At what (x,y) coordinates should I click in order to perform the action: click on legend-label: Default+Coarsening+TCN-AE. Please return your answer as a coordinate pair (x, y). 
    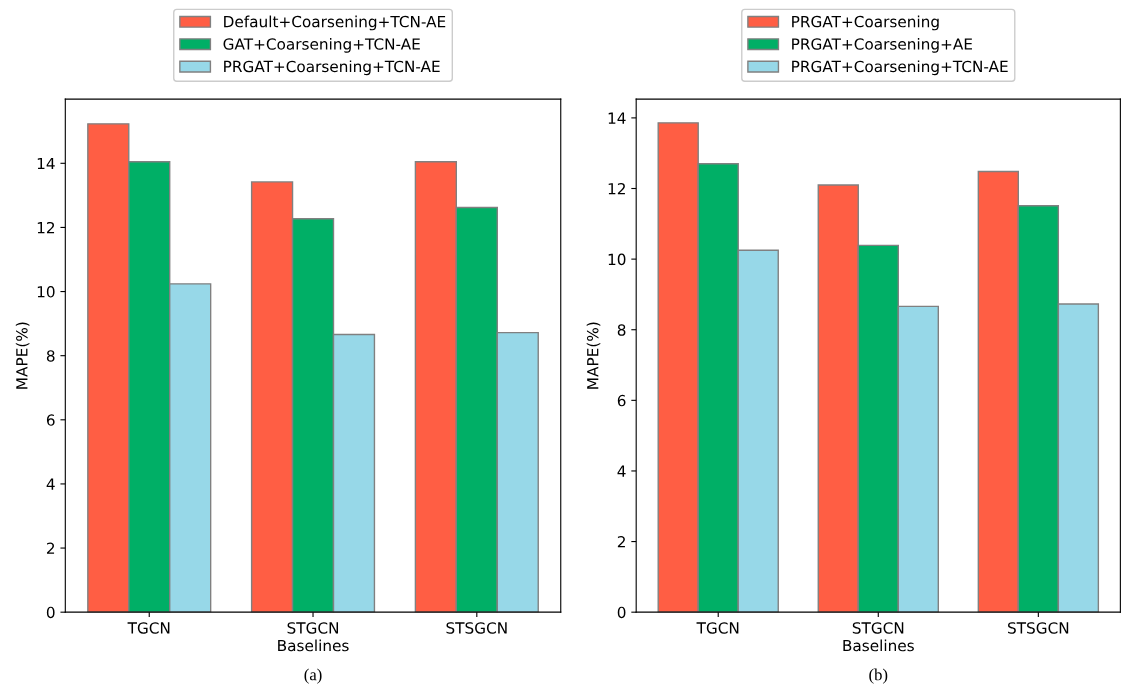
    Looking at the image, I should click on (335, 23).